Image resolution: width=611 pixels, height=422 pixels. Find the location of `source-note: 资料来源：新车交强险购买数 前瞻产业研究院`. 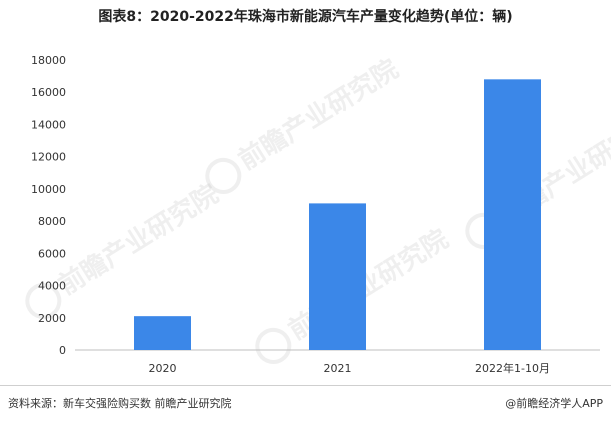

source-note: 资料来源：新车交强险购买数 前瞻产业研究院 is located at coordinates (120, 403).